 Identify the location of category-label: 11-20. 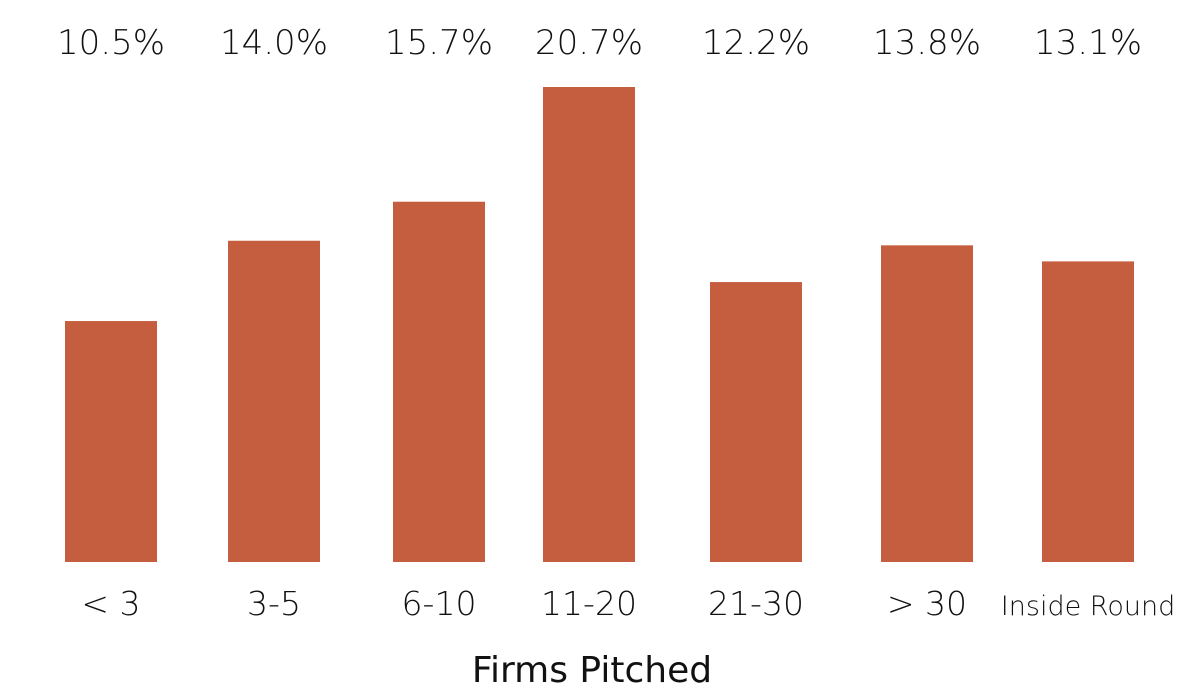
(589, 603).